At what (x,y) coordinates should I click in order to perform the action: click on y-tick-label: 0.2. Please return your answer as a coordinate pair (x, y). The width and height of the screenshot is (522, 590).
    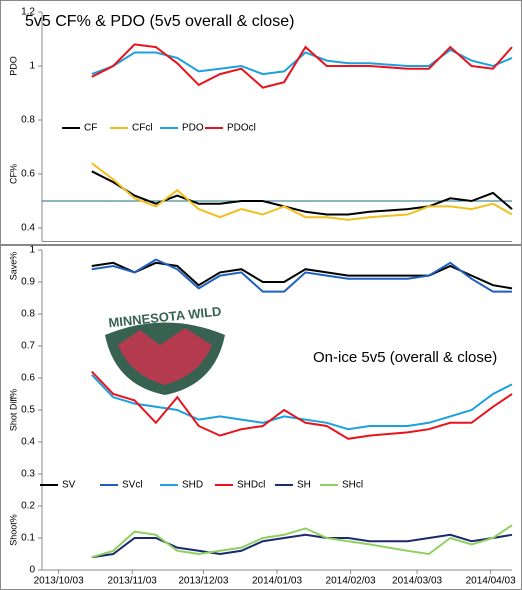
    Looking at the image, I should click on (28, 506).